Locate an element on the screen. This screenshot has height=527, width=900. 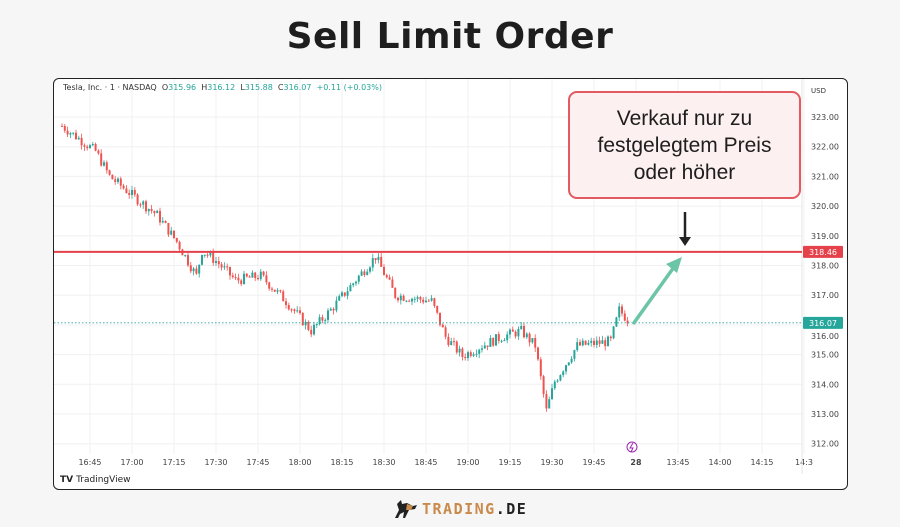
x-tick-label: 18:45 is located at coordinates (425, 462).